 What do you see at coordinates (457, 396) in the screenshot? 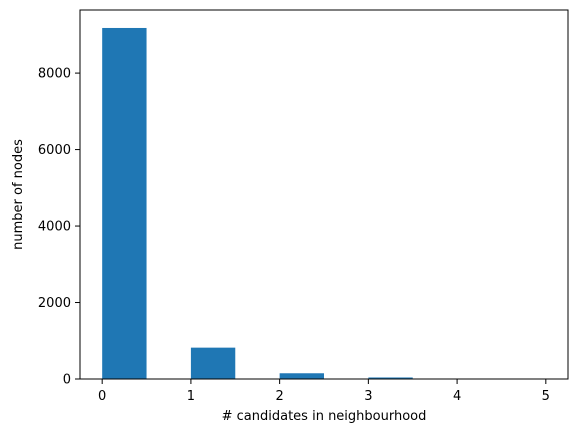
I see `x-tick-label-4: 4` at bounding box center [457, 396].